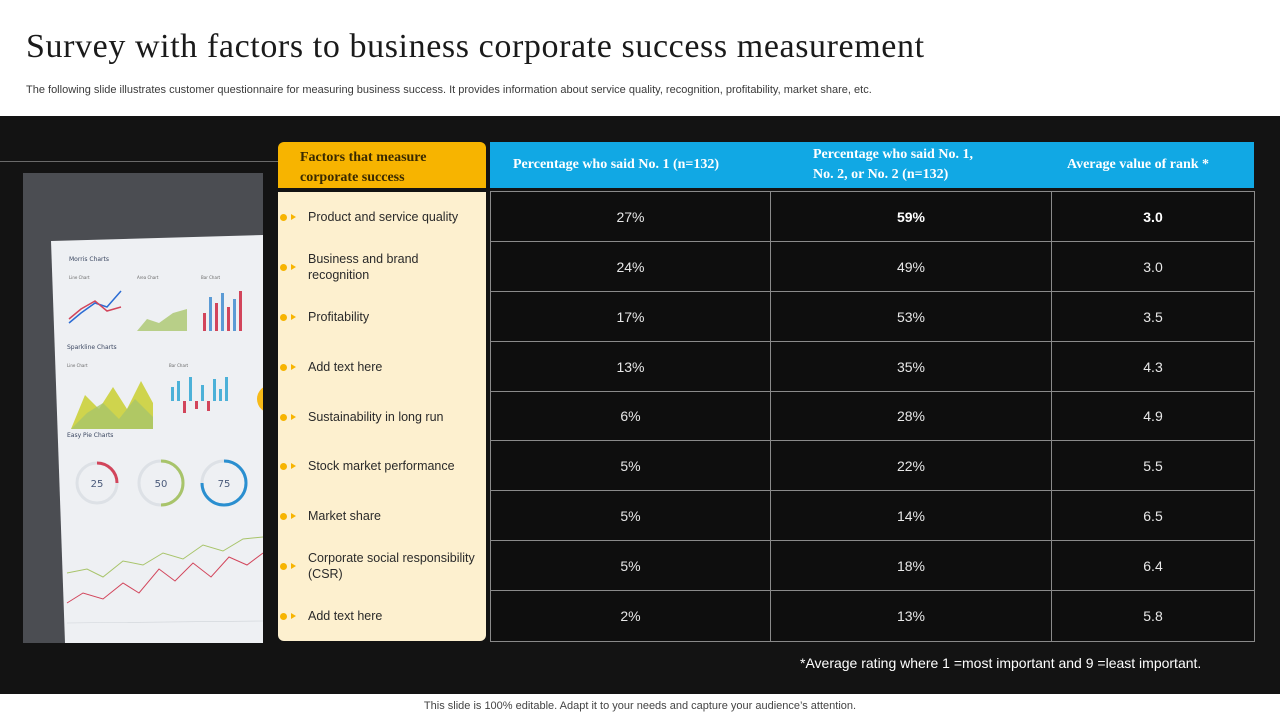 Image resolution: width=1280 pixels, height=720 pixels. What do you see at coordinates (382, 516) in the screenshot?
I see `factor-item: Market share` at bounding box center [382, 516].